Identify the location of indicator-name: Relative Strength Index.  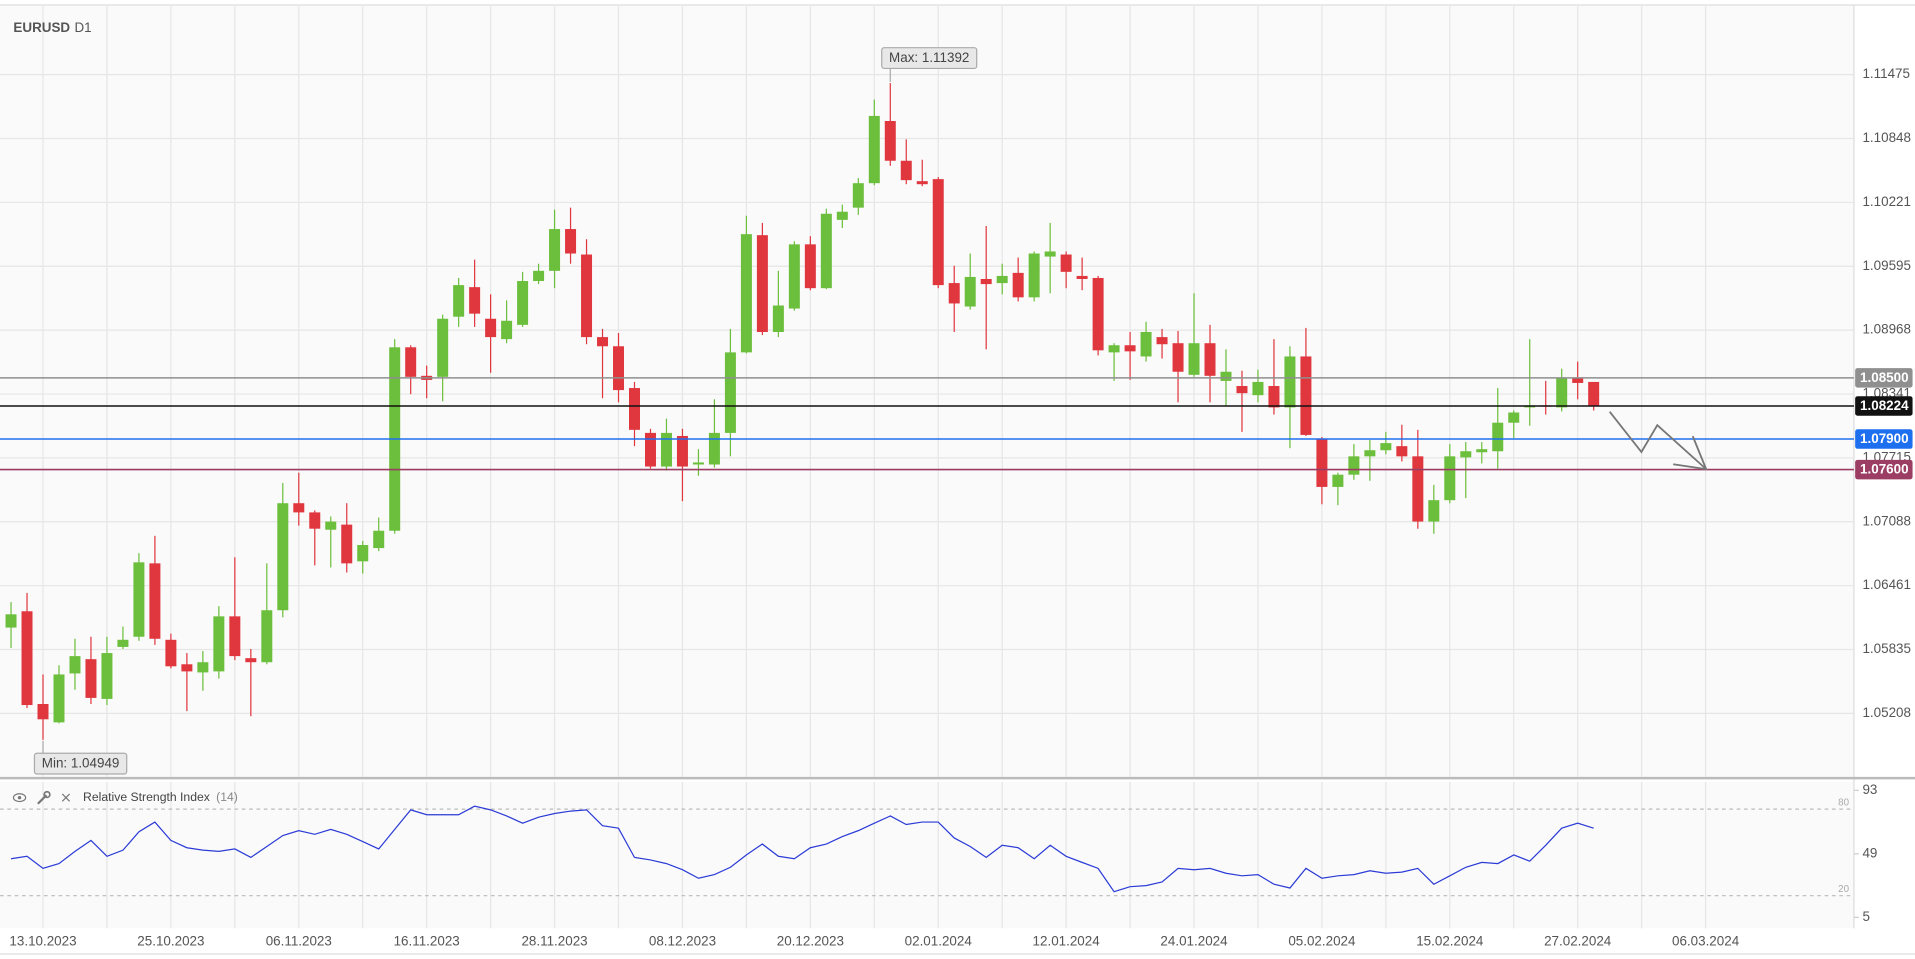
(146, 797).